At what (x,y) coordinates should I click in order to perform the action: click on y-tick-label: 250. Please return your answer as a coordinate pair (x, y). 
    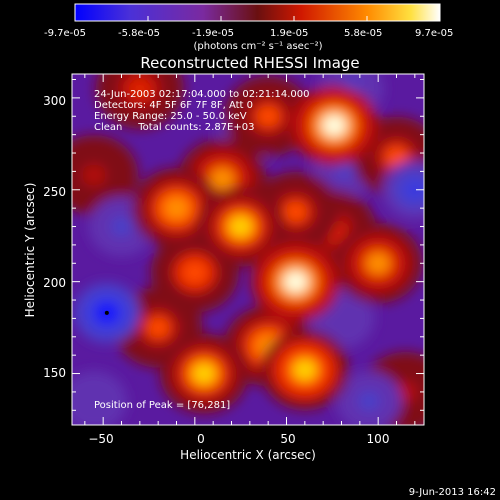
    Looking at the image, I should click on (54, 192).